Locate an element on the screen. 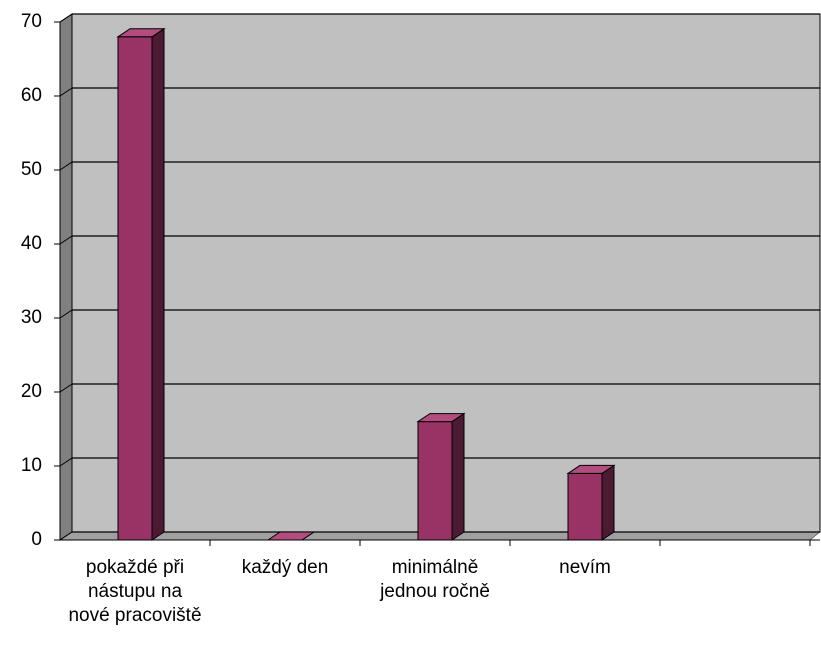 This screenshot has width=821, height=666. side-wall is located at coordinates (66, 277).